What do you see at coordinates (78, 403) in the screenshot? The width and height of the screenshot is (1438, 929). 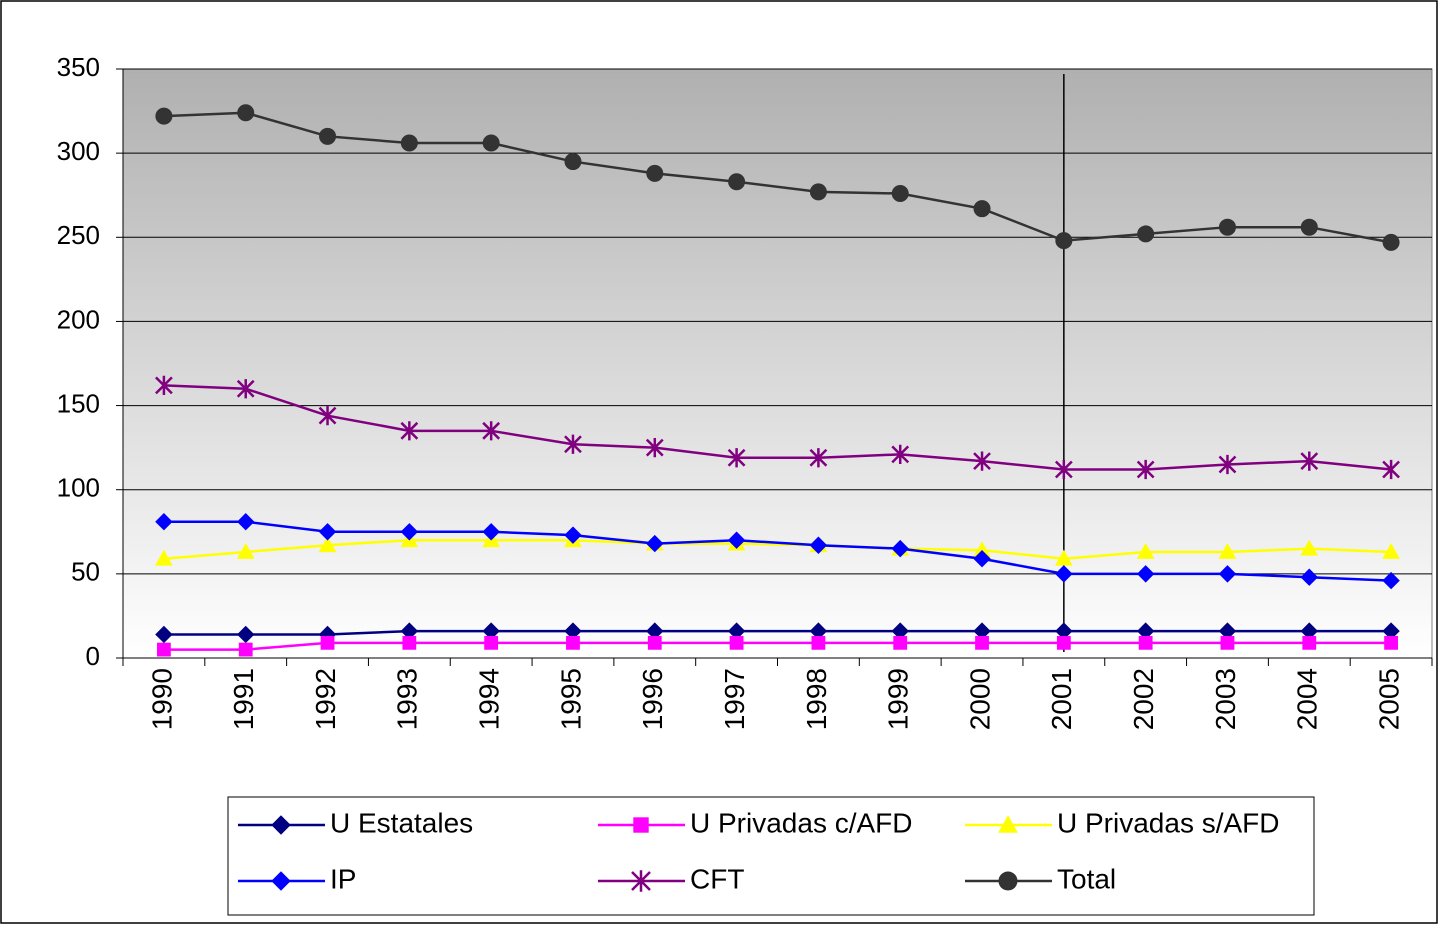 I see `y-tick-label: 150` at bounding box center [78, 403].